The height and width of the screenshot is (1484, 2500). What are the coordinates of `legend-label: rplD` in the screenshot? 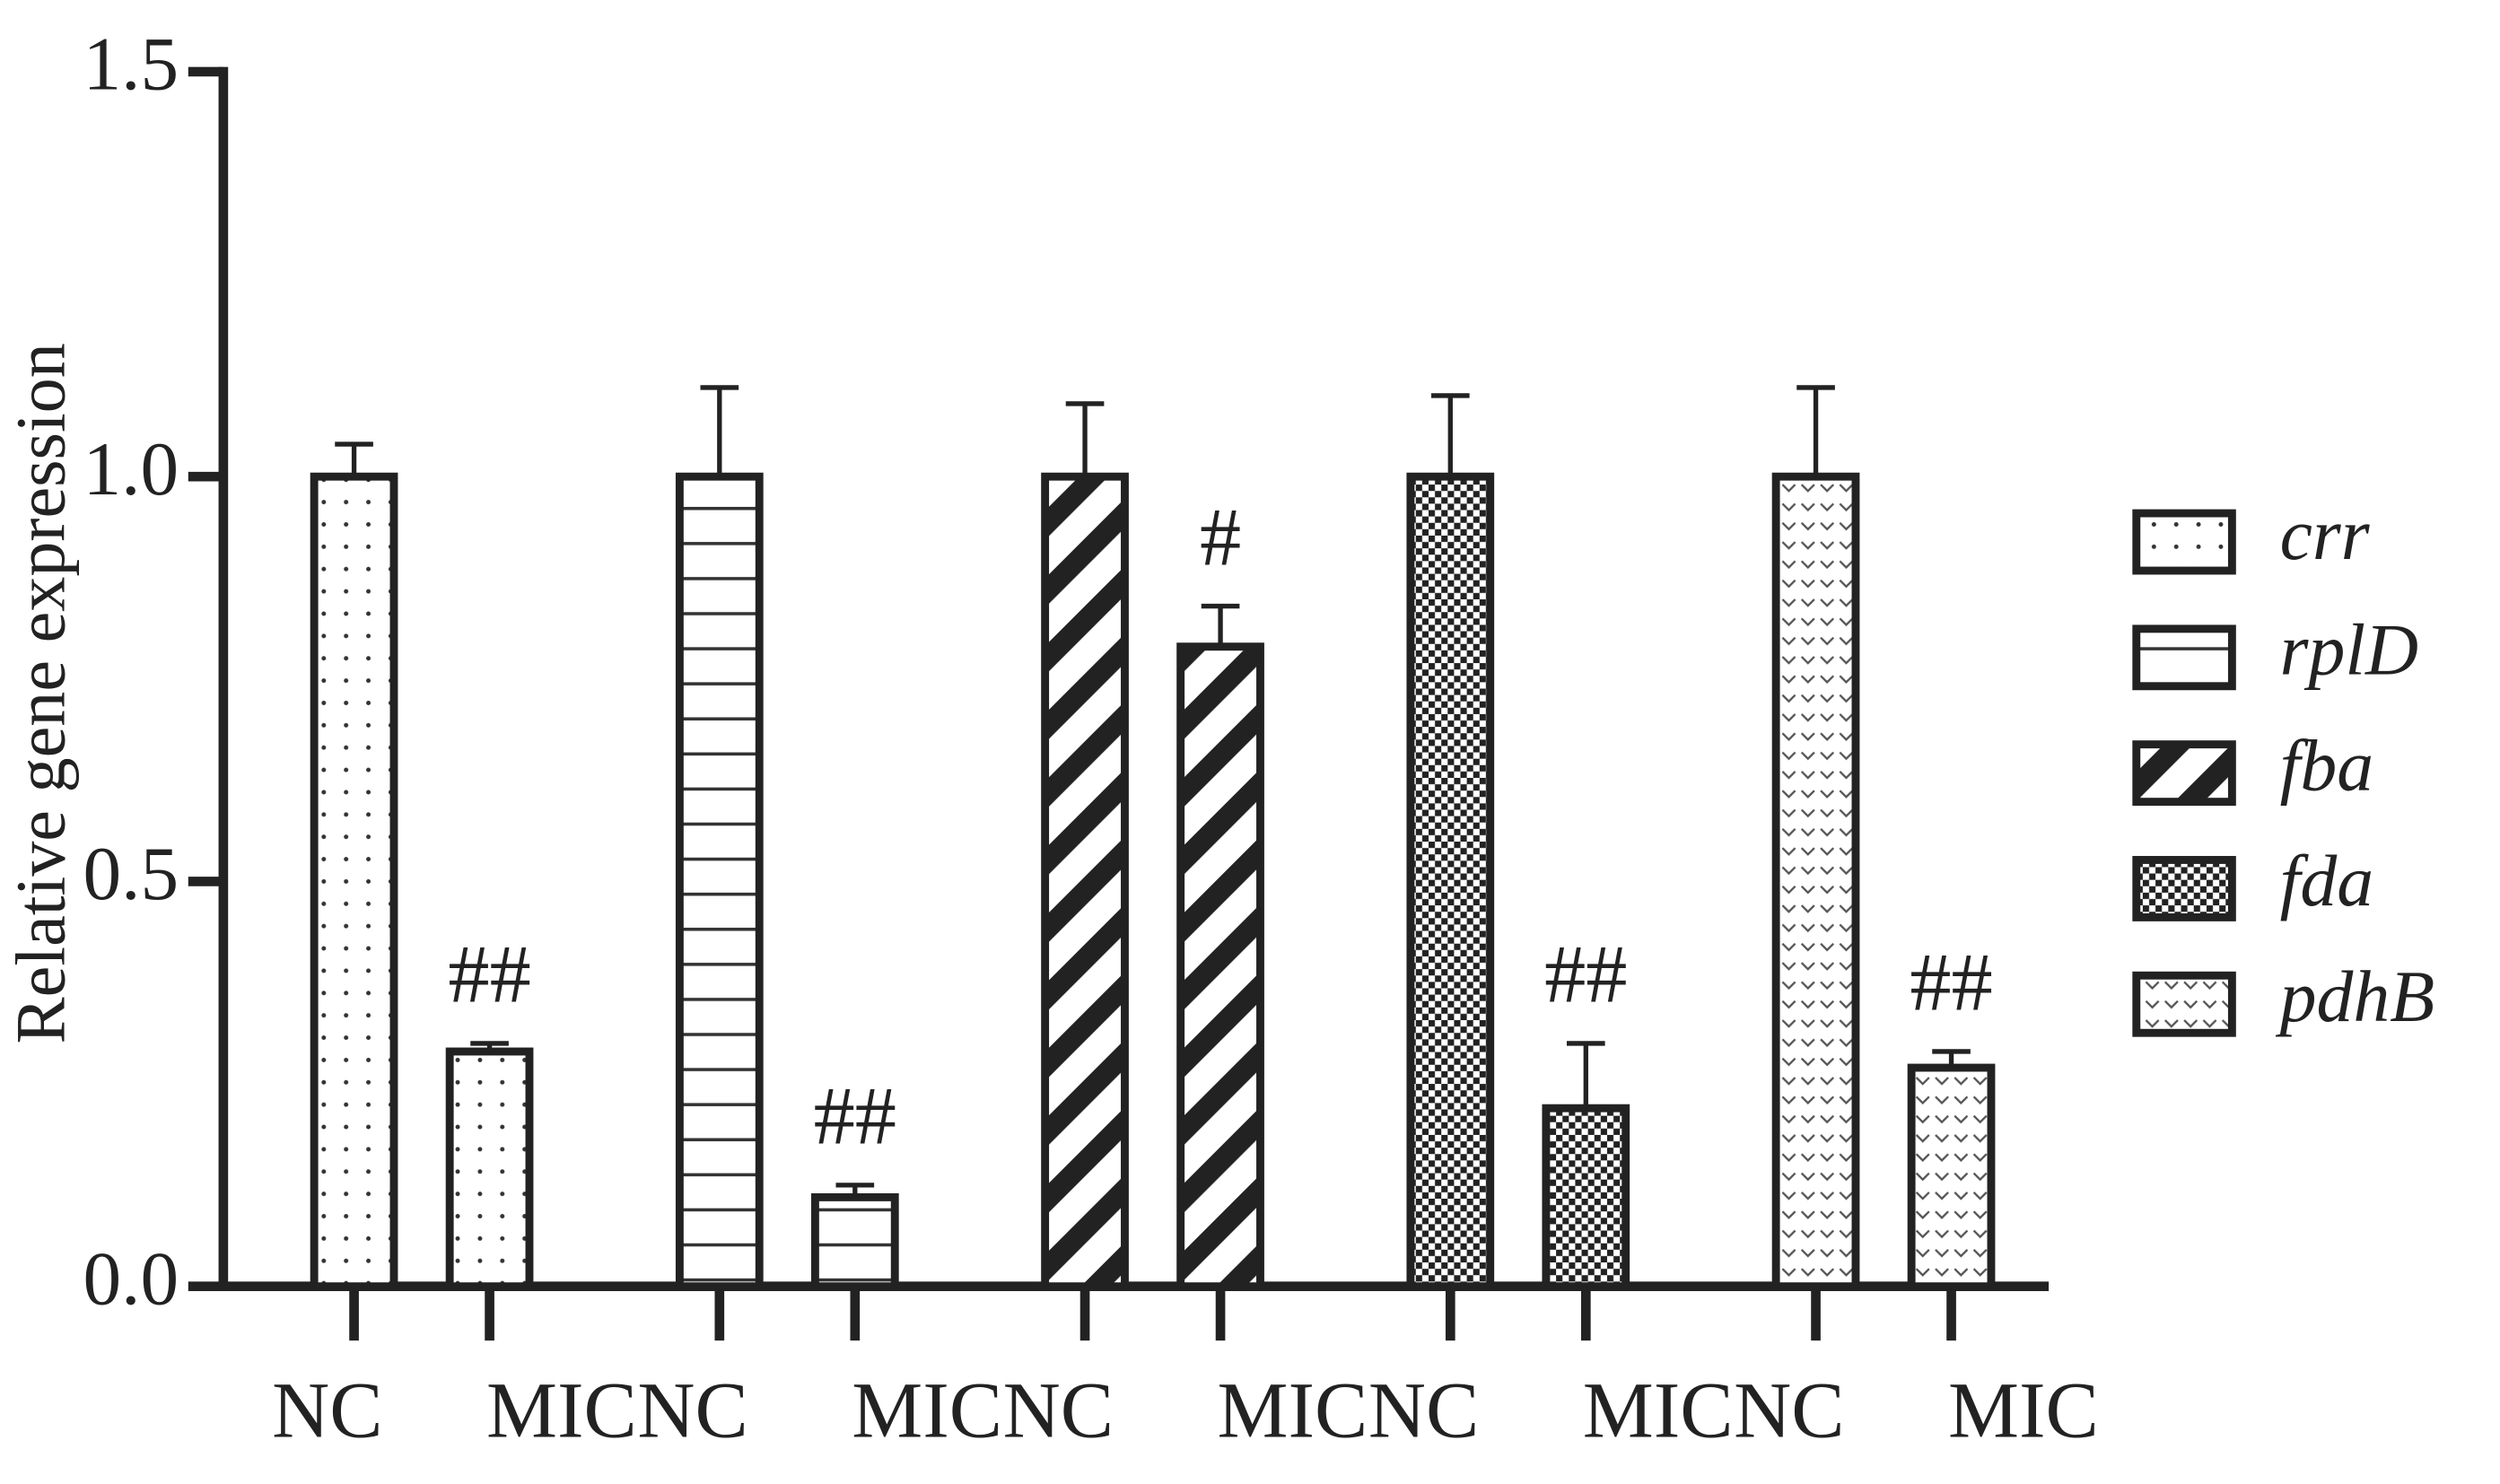 It's located at (2349, 650).